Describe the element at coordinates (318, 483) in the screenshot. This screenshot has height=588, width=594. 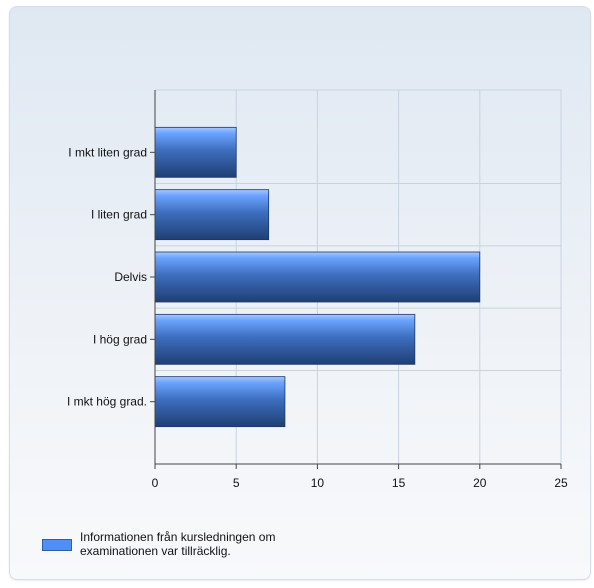
I see `x-tick-label: 10` at that location.